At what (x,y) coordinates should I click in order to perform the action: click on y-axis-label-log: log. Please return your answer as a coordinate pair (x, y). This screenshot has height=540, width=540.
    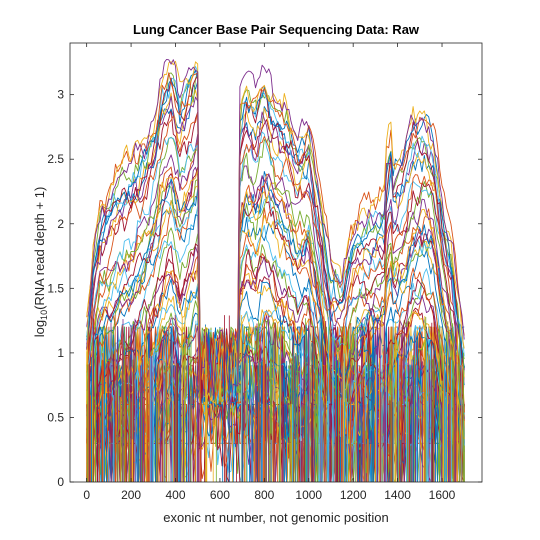
    Looking at the image, I should click on (39, 328).